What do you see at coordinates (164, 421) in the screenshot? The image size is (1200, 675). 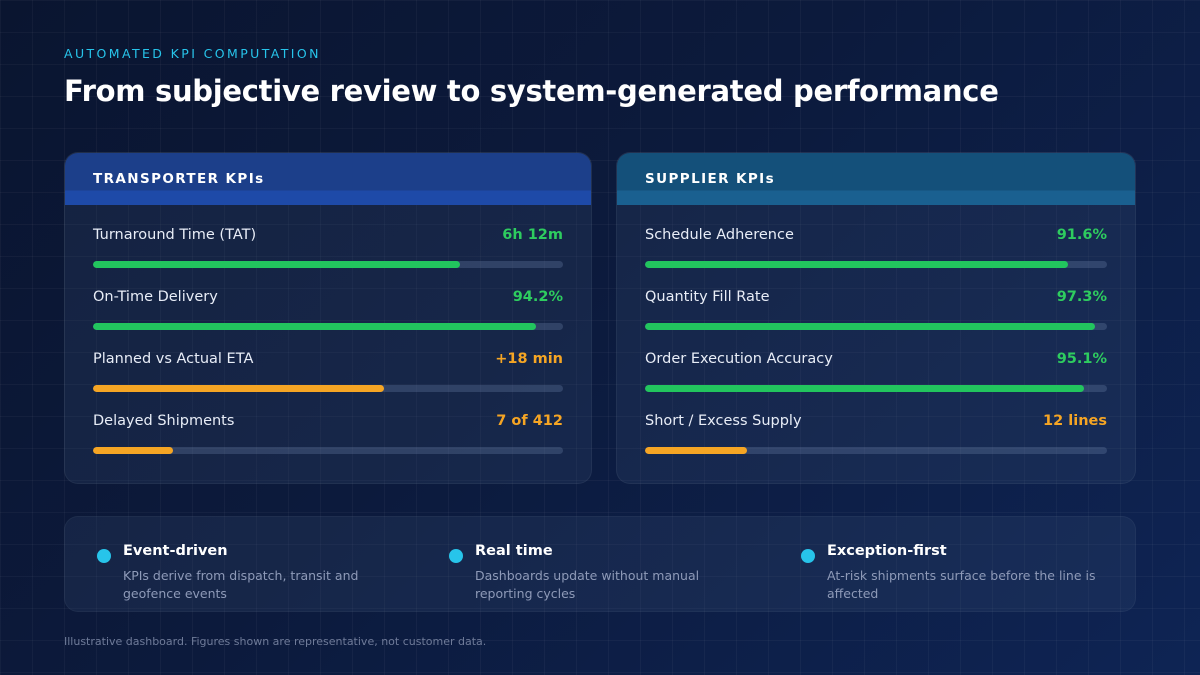 I see `kpi-label: Delayed Shipments` at bounding box center [164, 421].